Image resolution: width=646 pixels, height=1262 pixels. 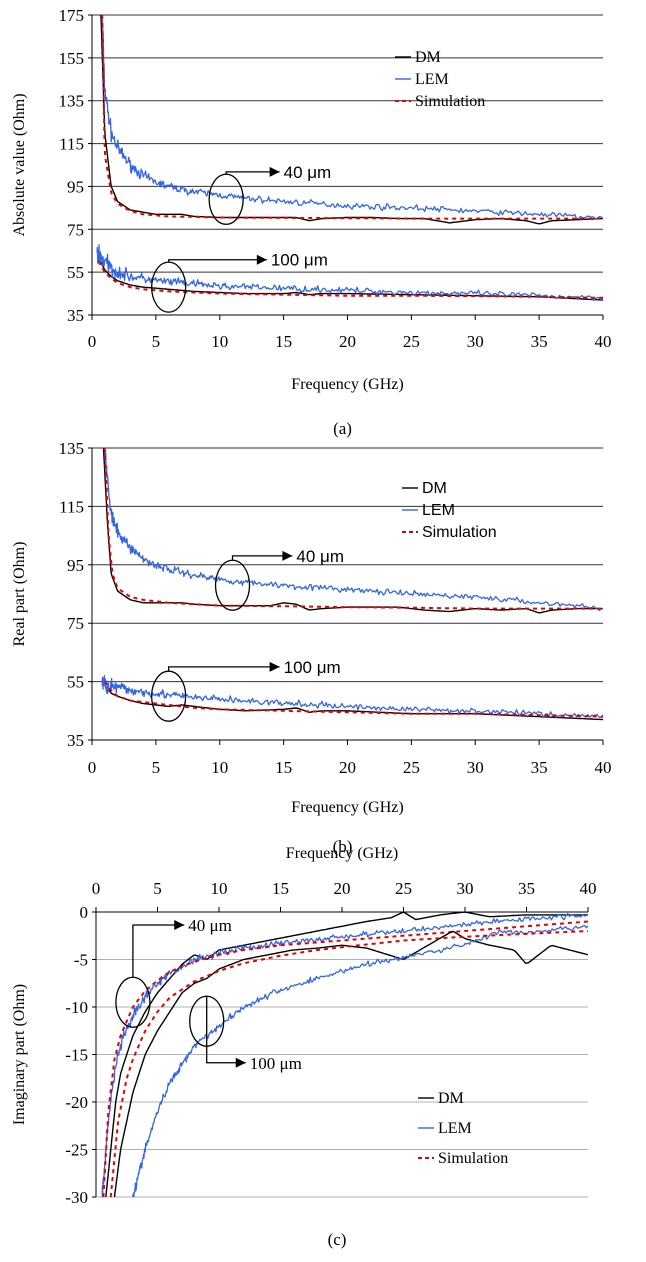 I want to click on y-tick-label: 0, so click(x=84, y=912).